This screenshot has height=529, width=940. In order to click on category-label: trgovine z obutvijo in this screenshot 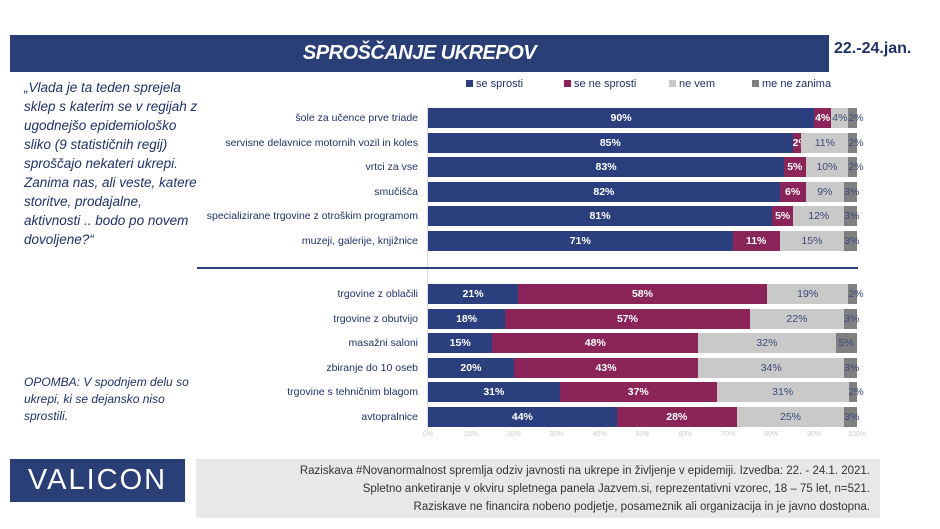, I will do `click(375, 318)`.